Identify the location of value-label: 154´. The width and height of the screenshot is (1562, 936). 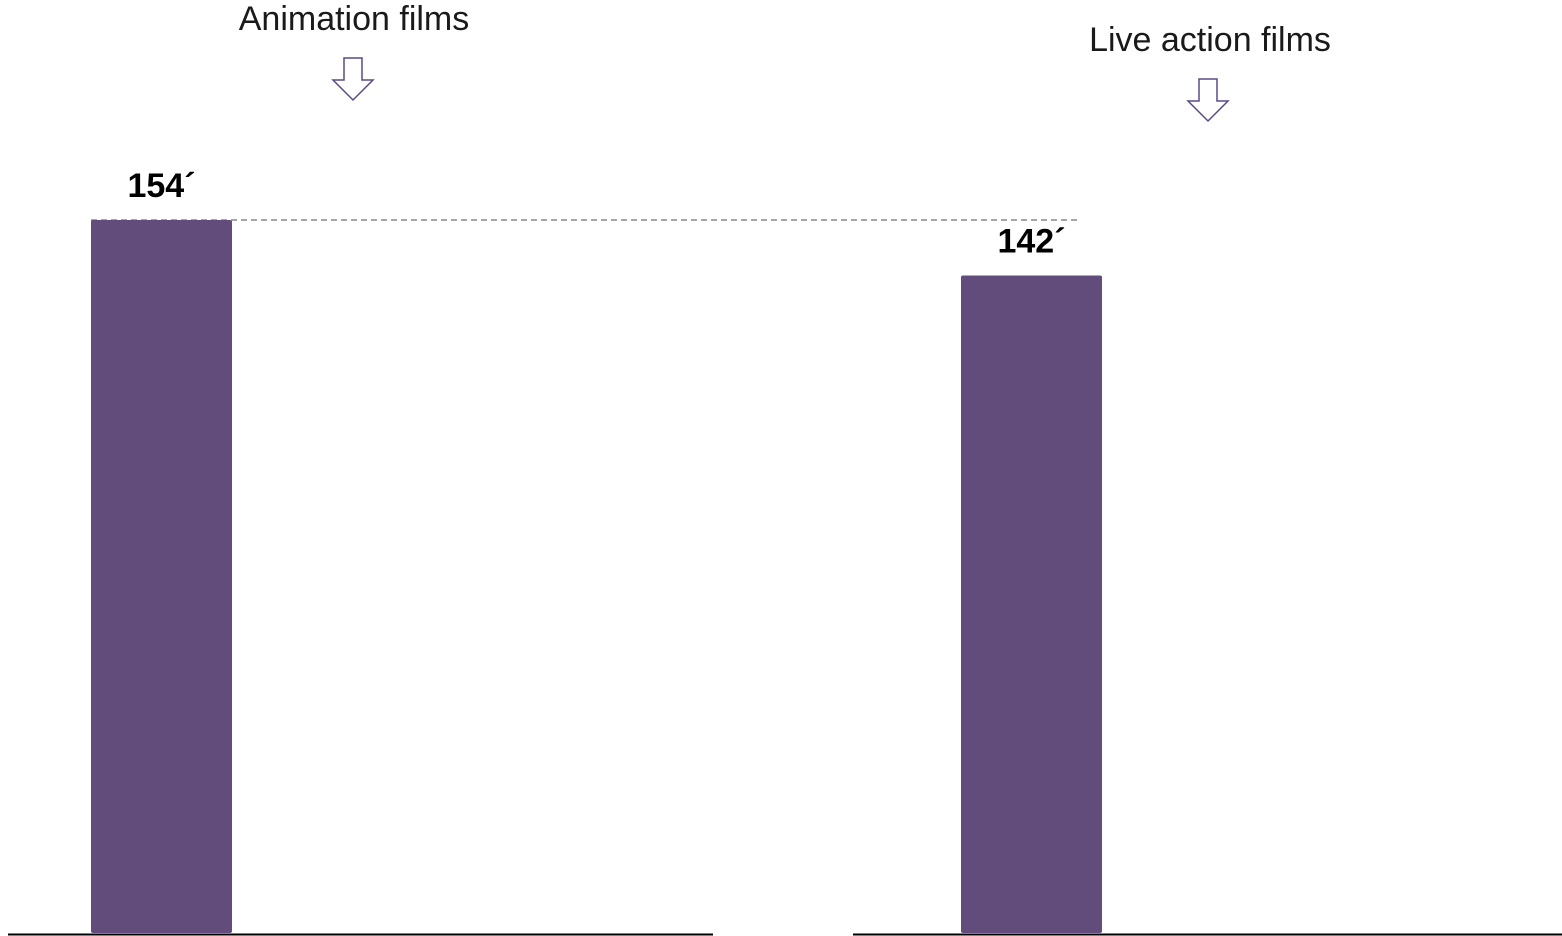
(161, 186).